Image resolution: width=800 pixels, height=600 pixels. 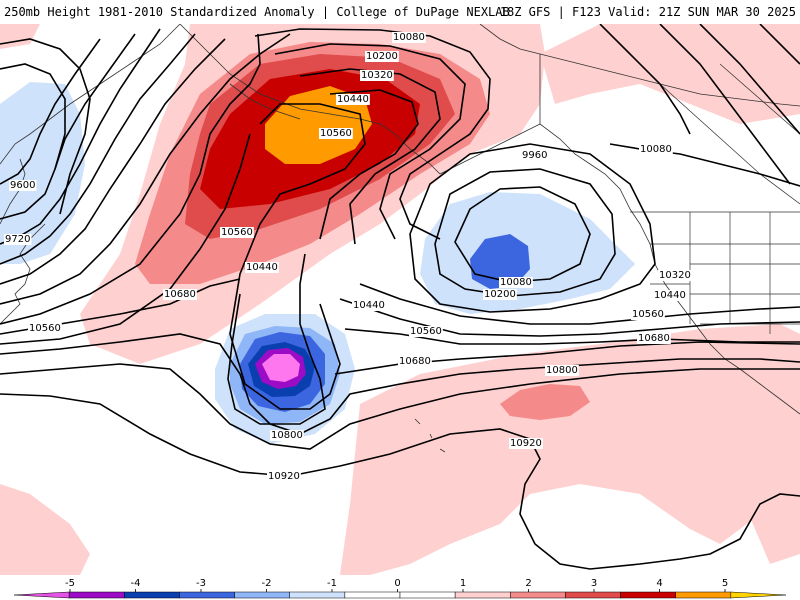 What do you see at coordinates (281, 368) in the screenshot?
I see `anomaly-neg6-region` at bounding box center [281, 368].